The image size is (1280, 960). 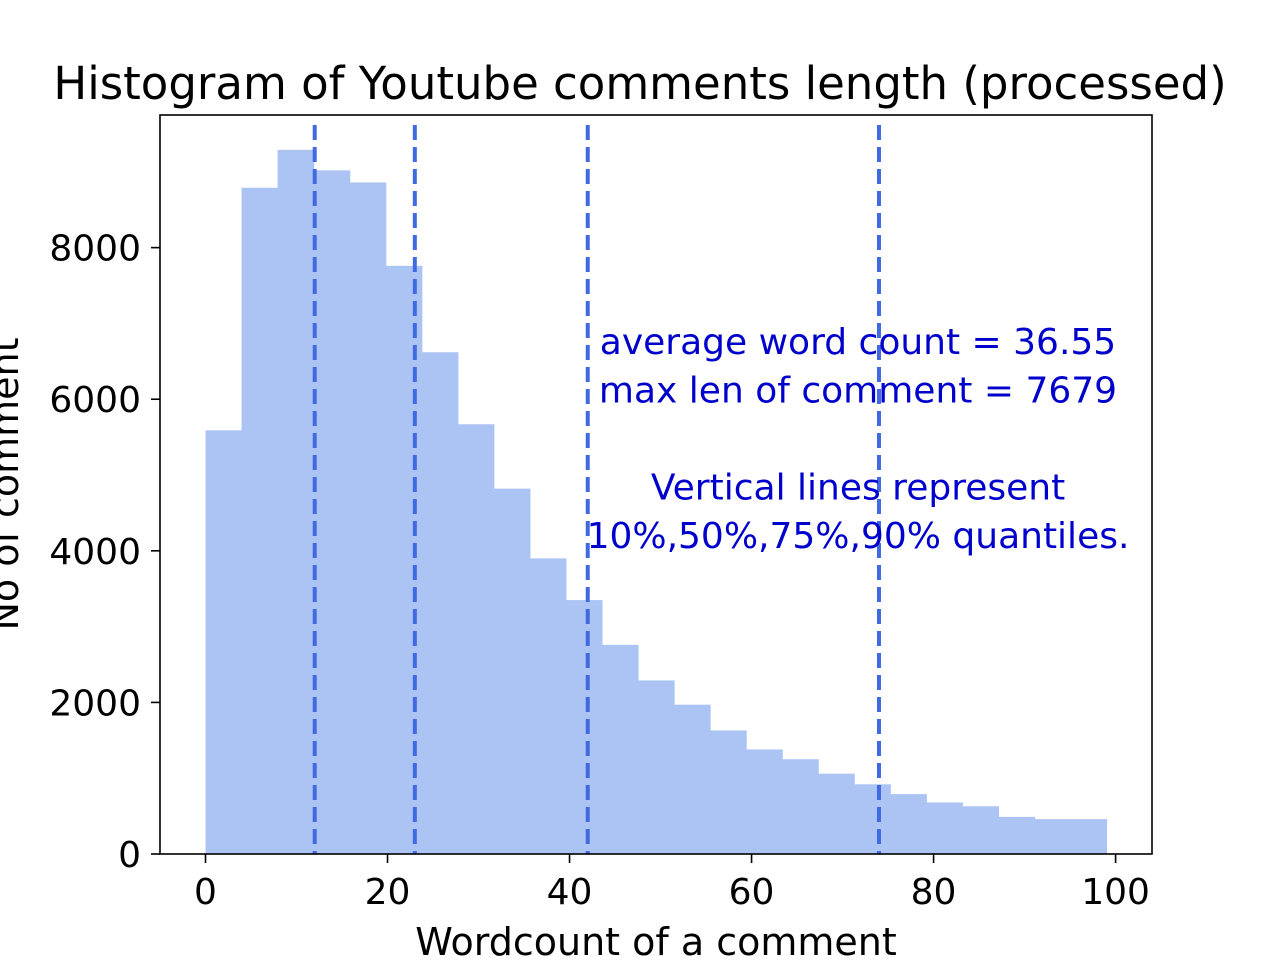 What do you see at coordinates (858, 391) in the screenshot?
I see `annotation-line: max len of comment = 7679` at bounding box center [858, 391].